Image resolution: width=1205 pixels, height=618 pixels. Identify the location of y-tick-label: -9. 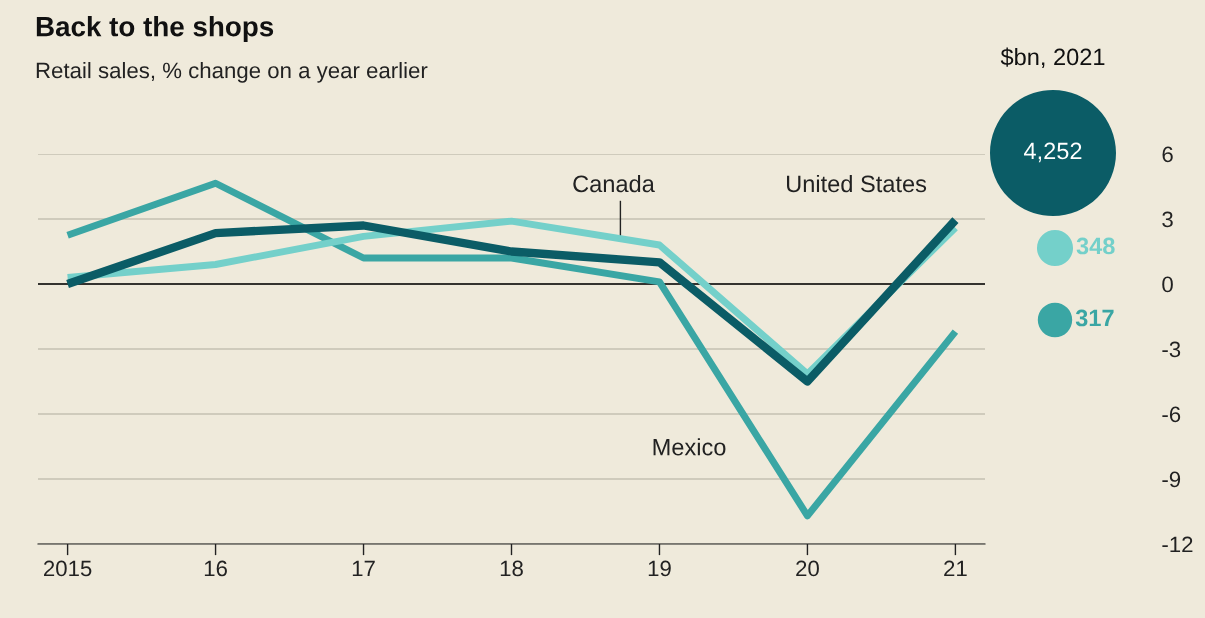
(1171, 479).